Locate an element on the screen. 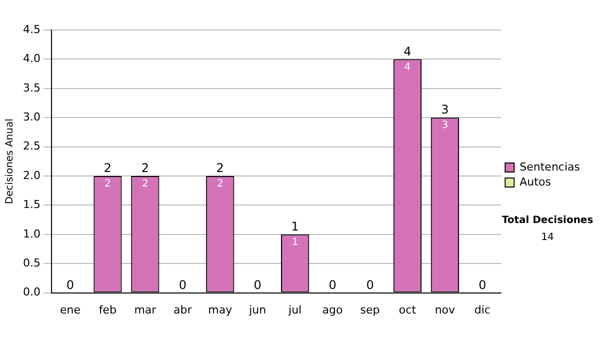 Image resolution: width=600 pixels, height=340 pixels. data-label: 4 is located at coordinates (407, 67).